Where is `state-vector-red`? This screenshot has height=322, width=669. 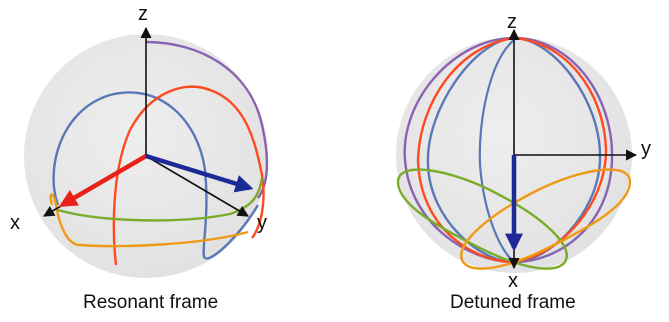
state-vector-red is located at coordinates (103, 180).